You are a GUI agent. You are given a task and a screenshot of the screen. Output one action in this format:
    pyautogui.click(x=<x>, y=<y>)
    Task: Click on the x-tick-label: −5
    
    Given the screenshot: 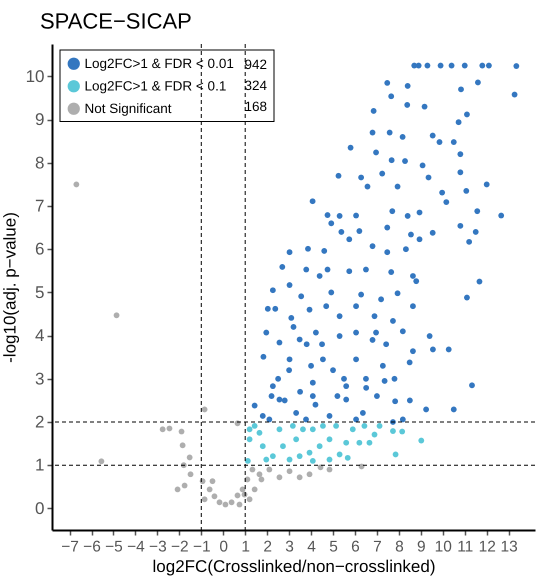 What is the action you would take?
    pyautogui.click(x=114, y=547)
    